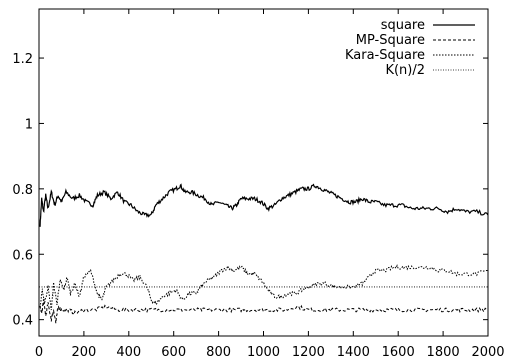 Image resolution: width=509 pixels, height=363 pixels. What do you see at coordinates (128, 352) in the screenshot?
I see `x-tick-label: 400` at bounding box center [128, 352].